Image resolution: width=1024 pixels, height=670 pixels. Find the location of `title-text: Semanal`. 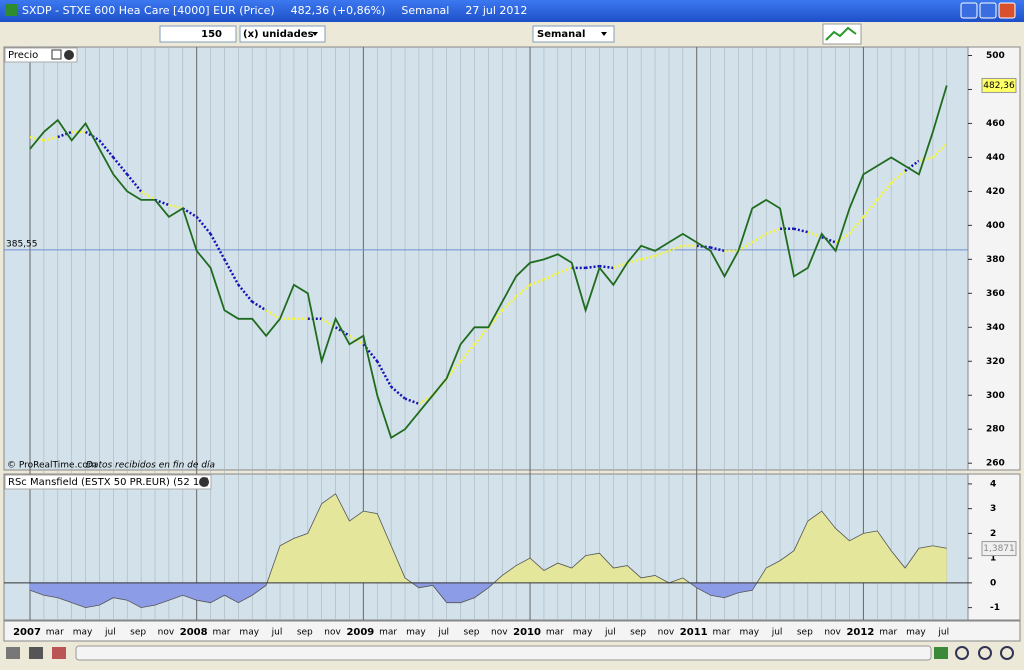

title-text: Semanal is located at coordinates (425, 10).